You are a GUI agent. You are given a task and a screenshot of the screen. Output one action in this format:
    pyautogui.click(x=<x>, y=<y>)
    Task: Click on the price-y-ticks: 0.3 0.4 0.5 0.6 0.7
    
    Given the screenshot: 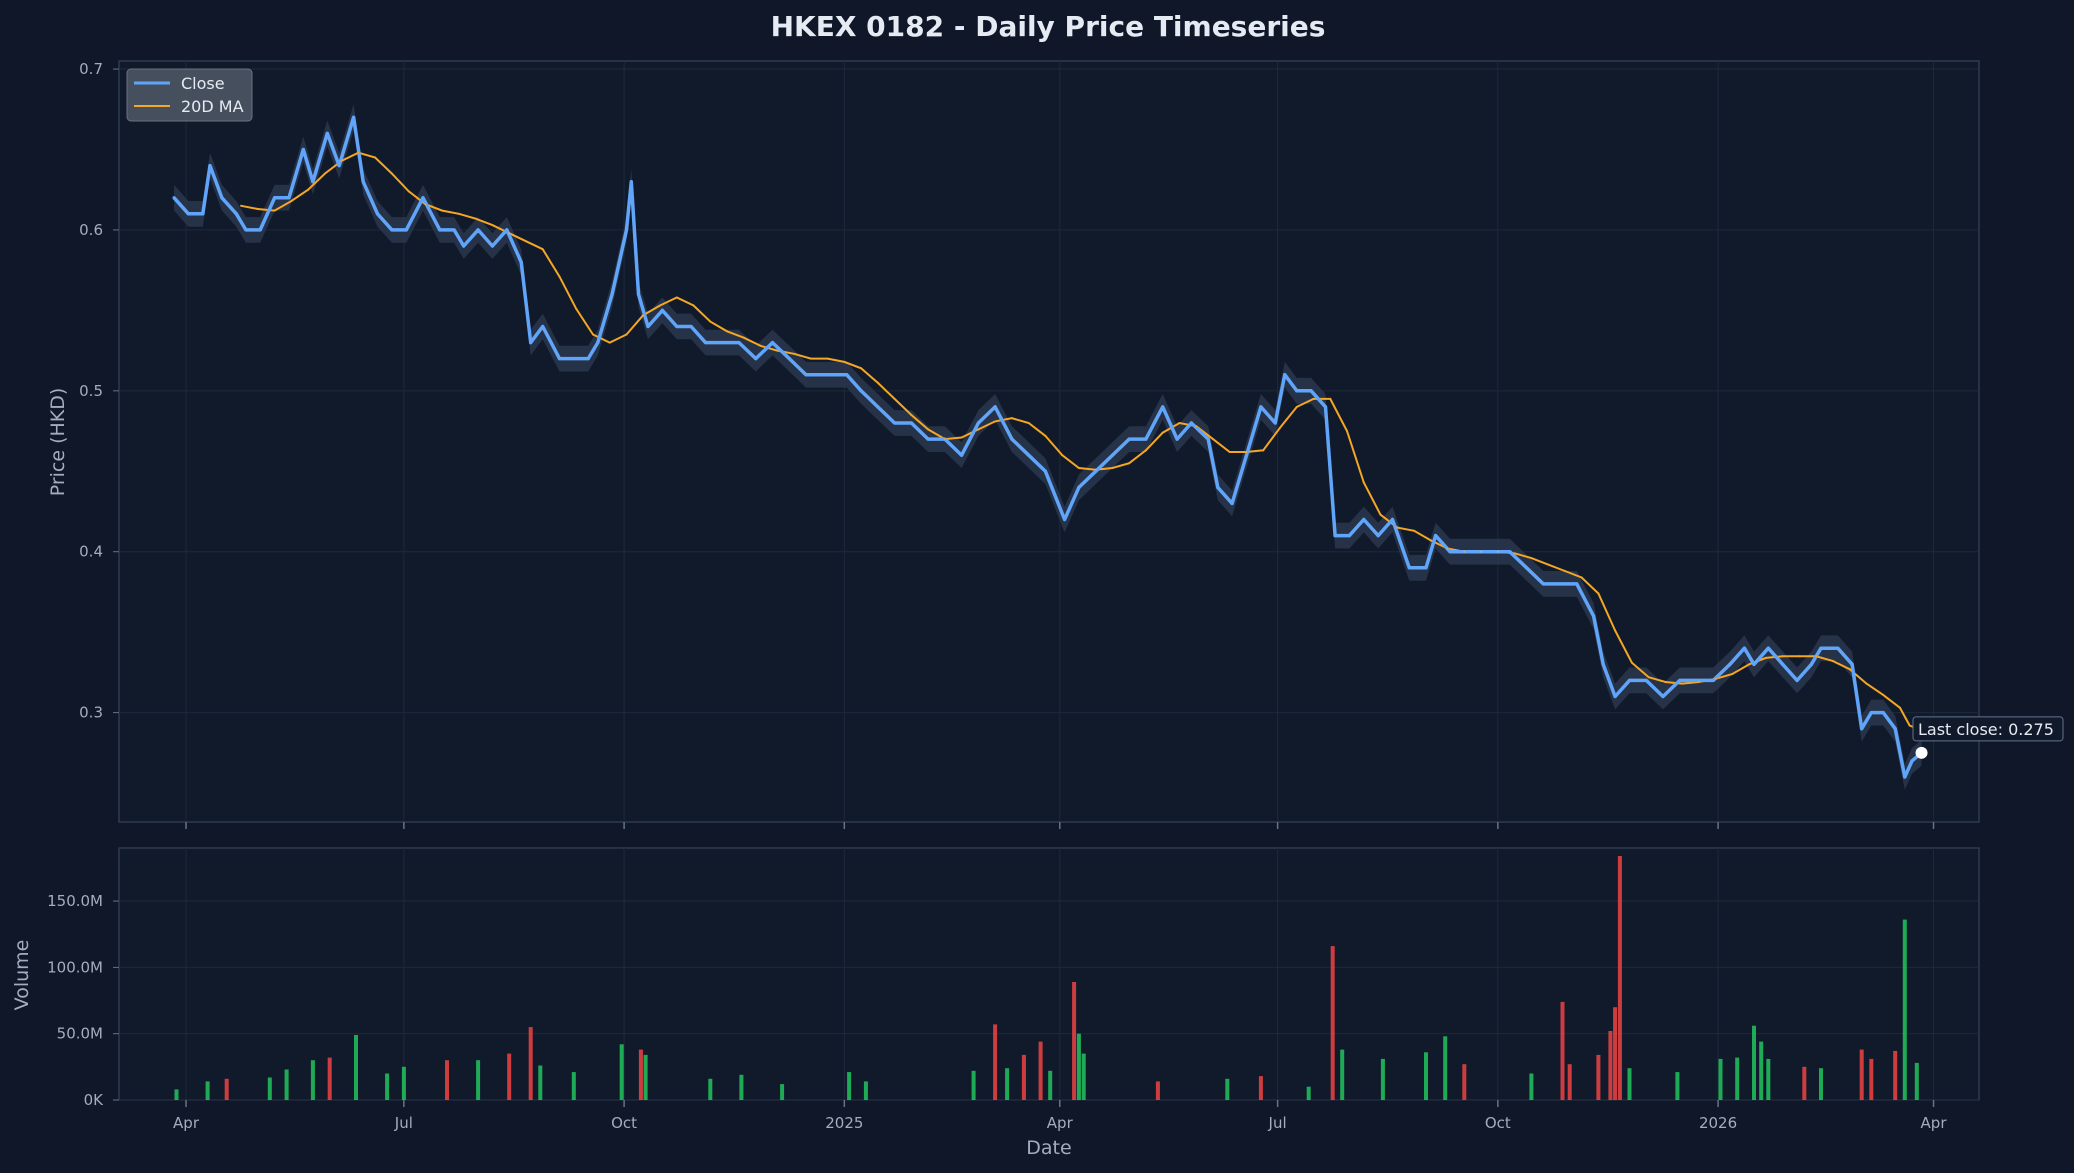 What is the action you would take?
    pyautogui.click(x=99, y=391)
    